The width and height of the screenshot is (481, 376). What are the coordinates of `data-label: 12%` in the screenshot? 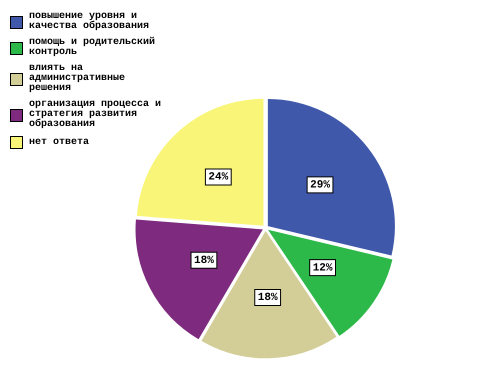 It's located at (322, 268).